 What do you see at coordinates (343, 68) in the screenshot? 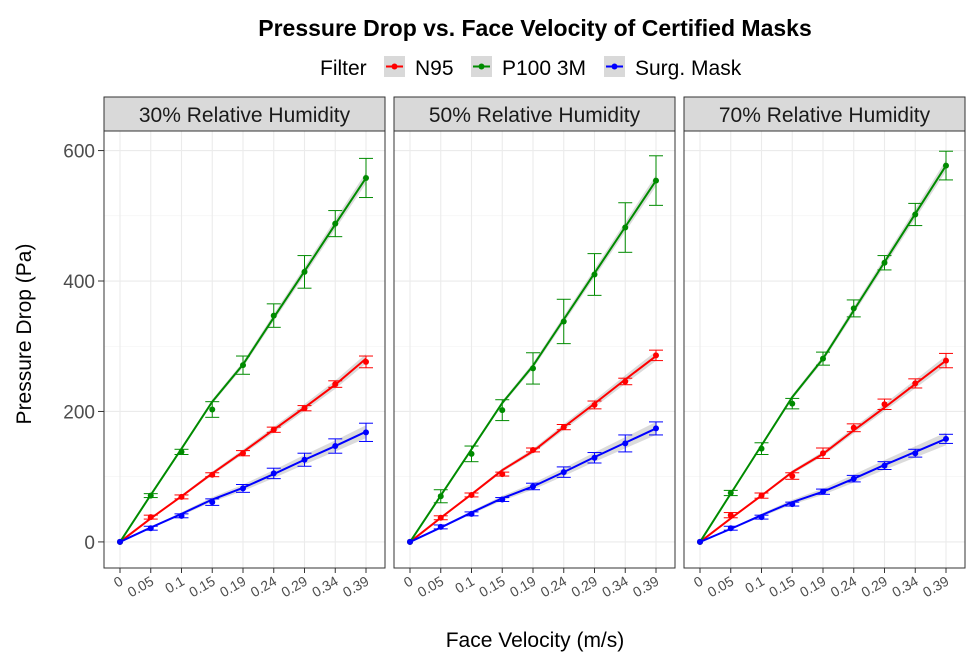
I see `legend-title: Filter` at bounding box center [343, 68].